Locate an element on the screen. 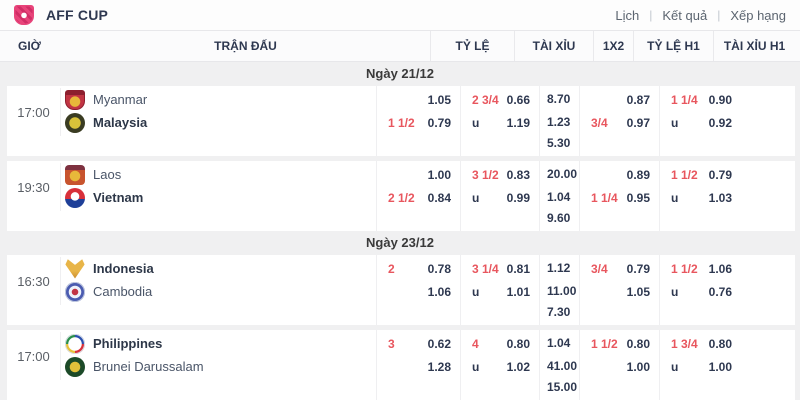  handicap-h1-home-odds: 1 1/2 0.80 is located at coordinates (619, 343).